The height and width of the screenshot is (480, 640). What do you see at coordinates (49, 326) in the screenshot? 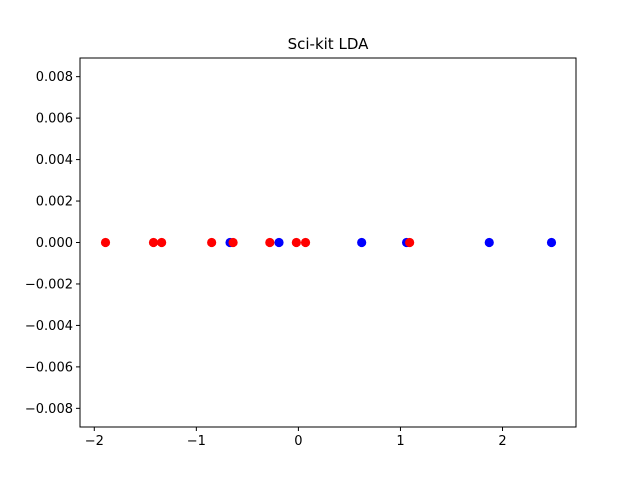
I see `y-tick-label: −0.004` at bounding box center [49, 326].